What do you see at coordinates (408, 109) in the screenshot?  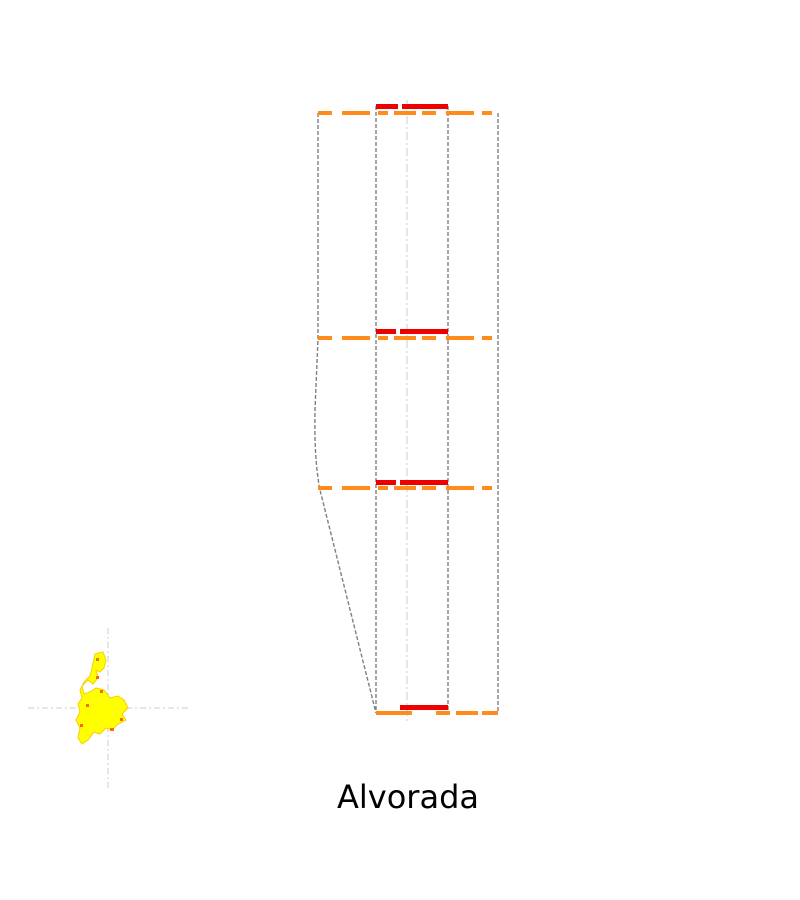 I see `level-top` at bounding box center [408, 109].